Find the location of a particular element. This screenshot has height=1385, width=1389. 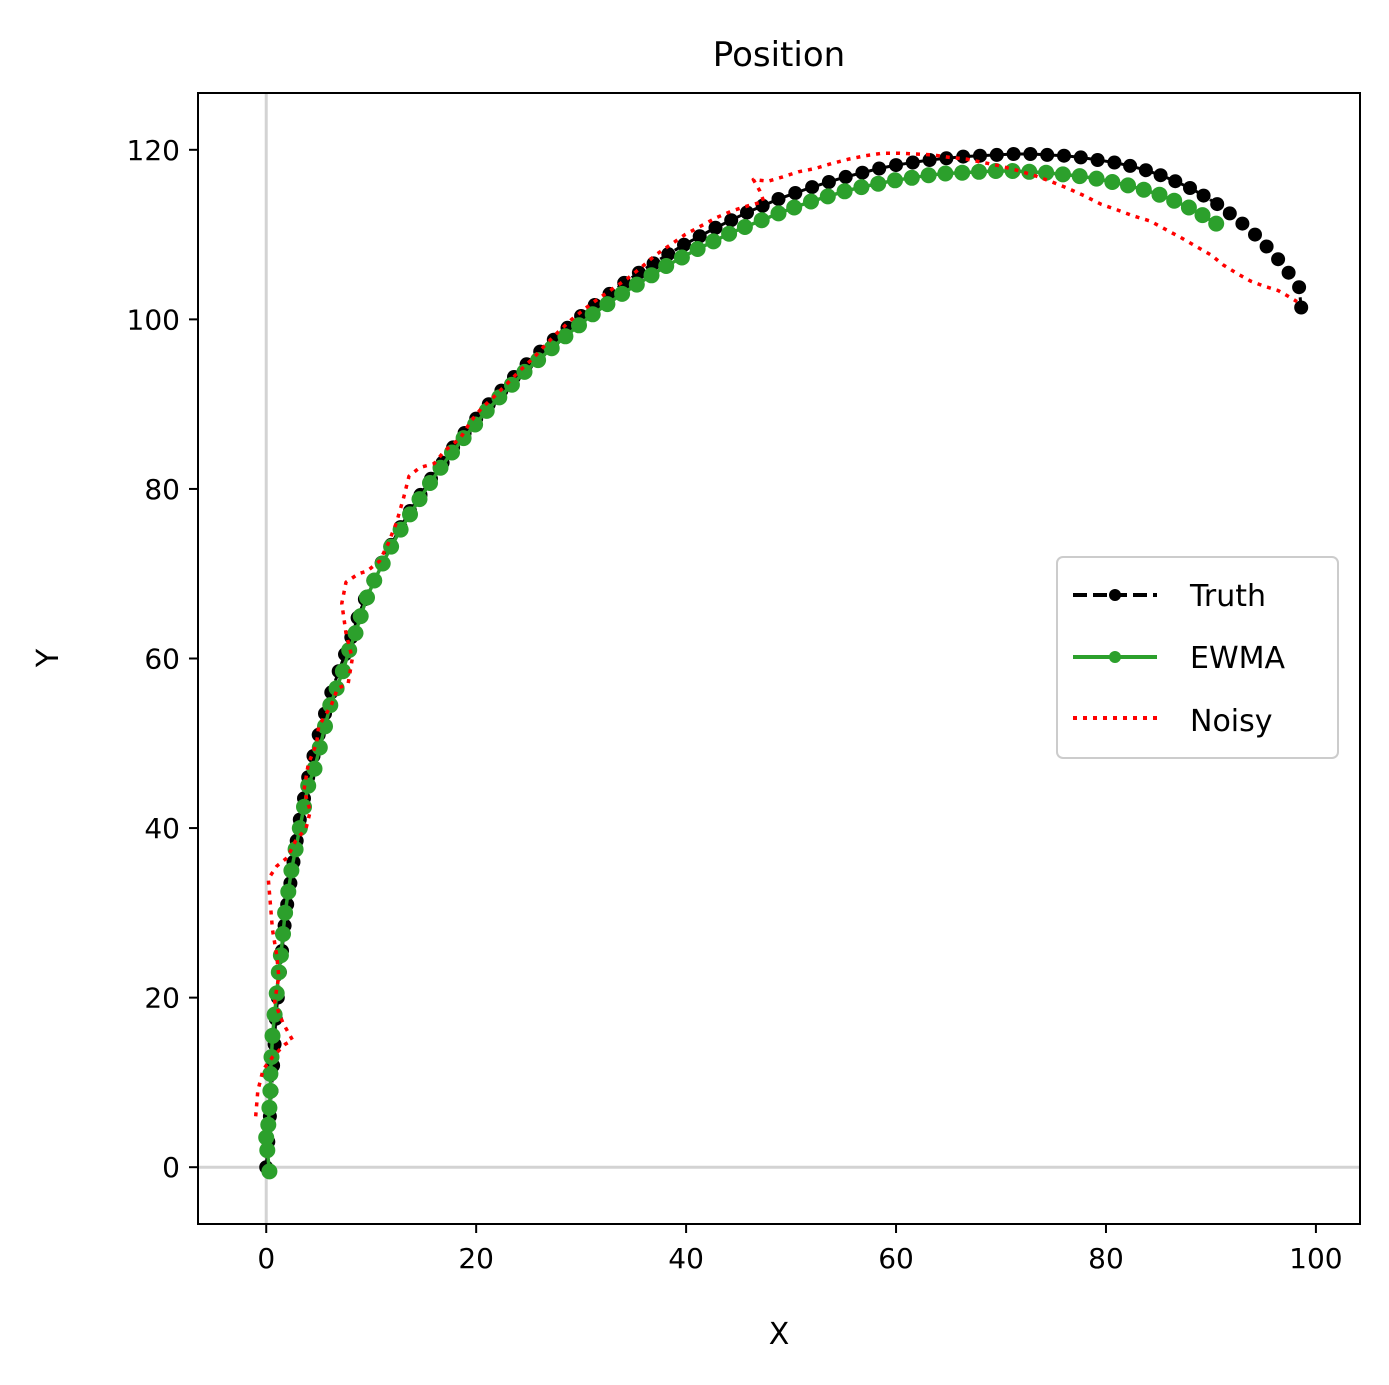

x-tick-label: 80 is located at coordinates (1106, 1258).